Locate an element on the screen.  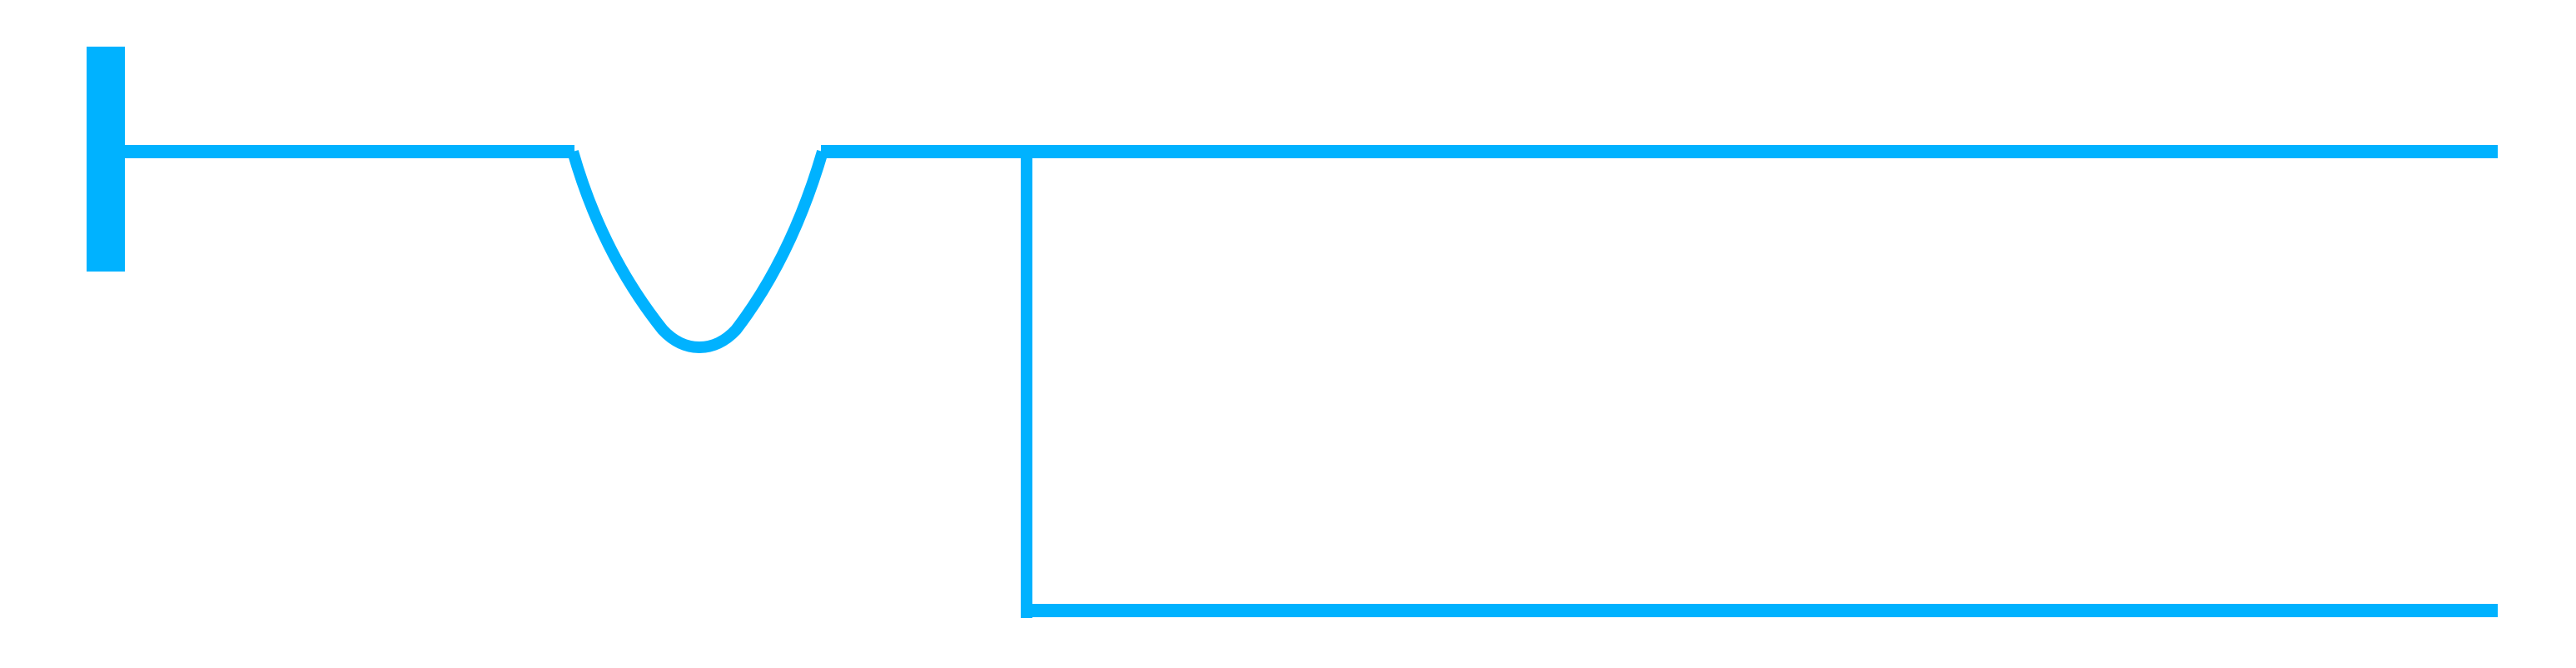
vertical-end-bar is located at coordinates (106, 159).